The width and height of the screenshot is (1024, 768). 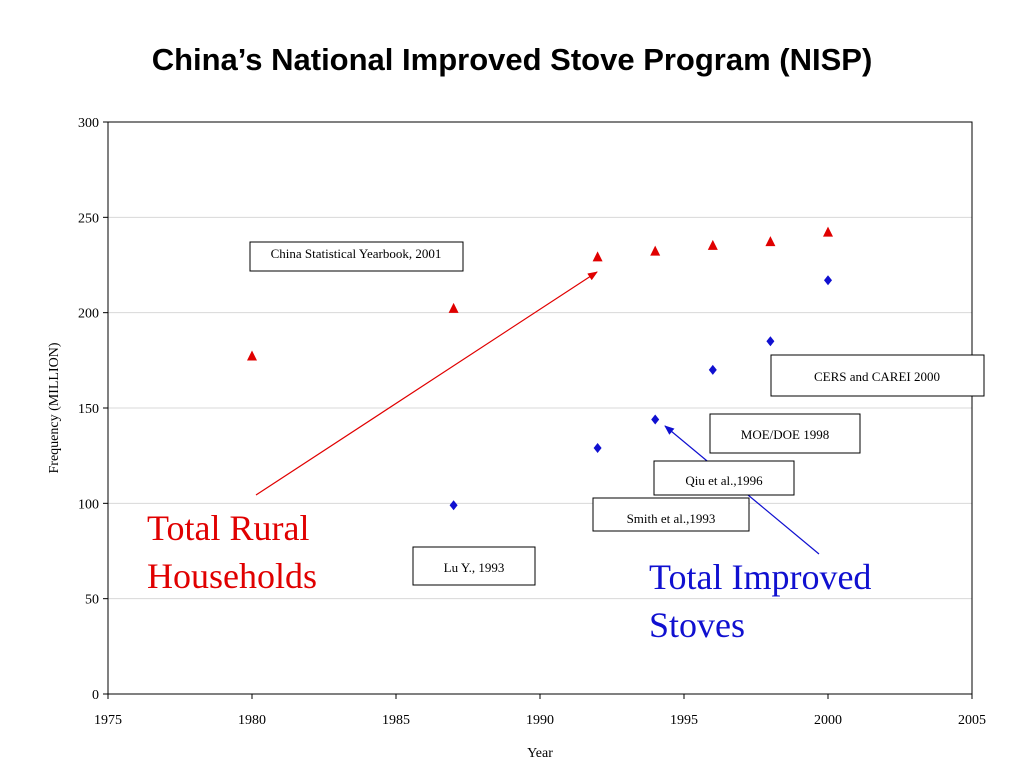 I want to click on x-axis-label: Year, so click(x=540, y=753).